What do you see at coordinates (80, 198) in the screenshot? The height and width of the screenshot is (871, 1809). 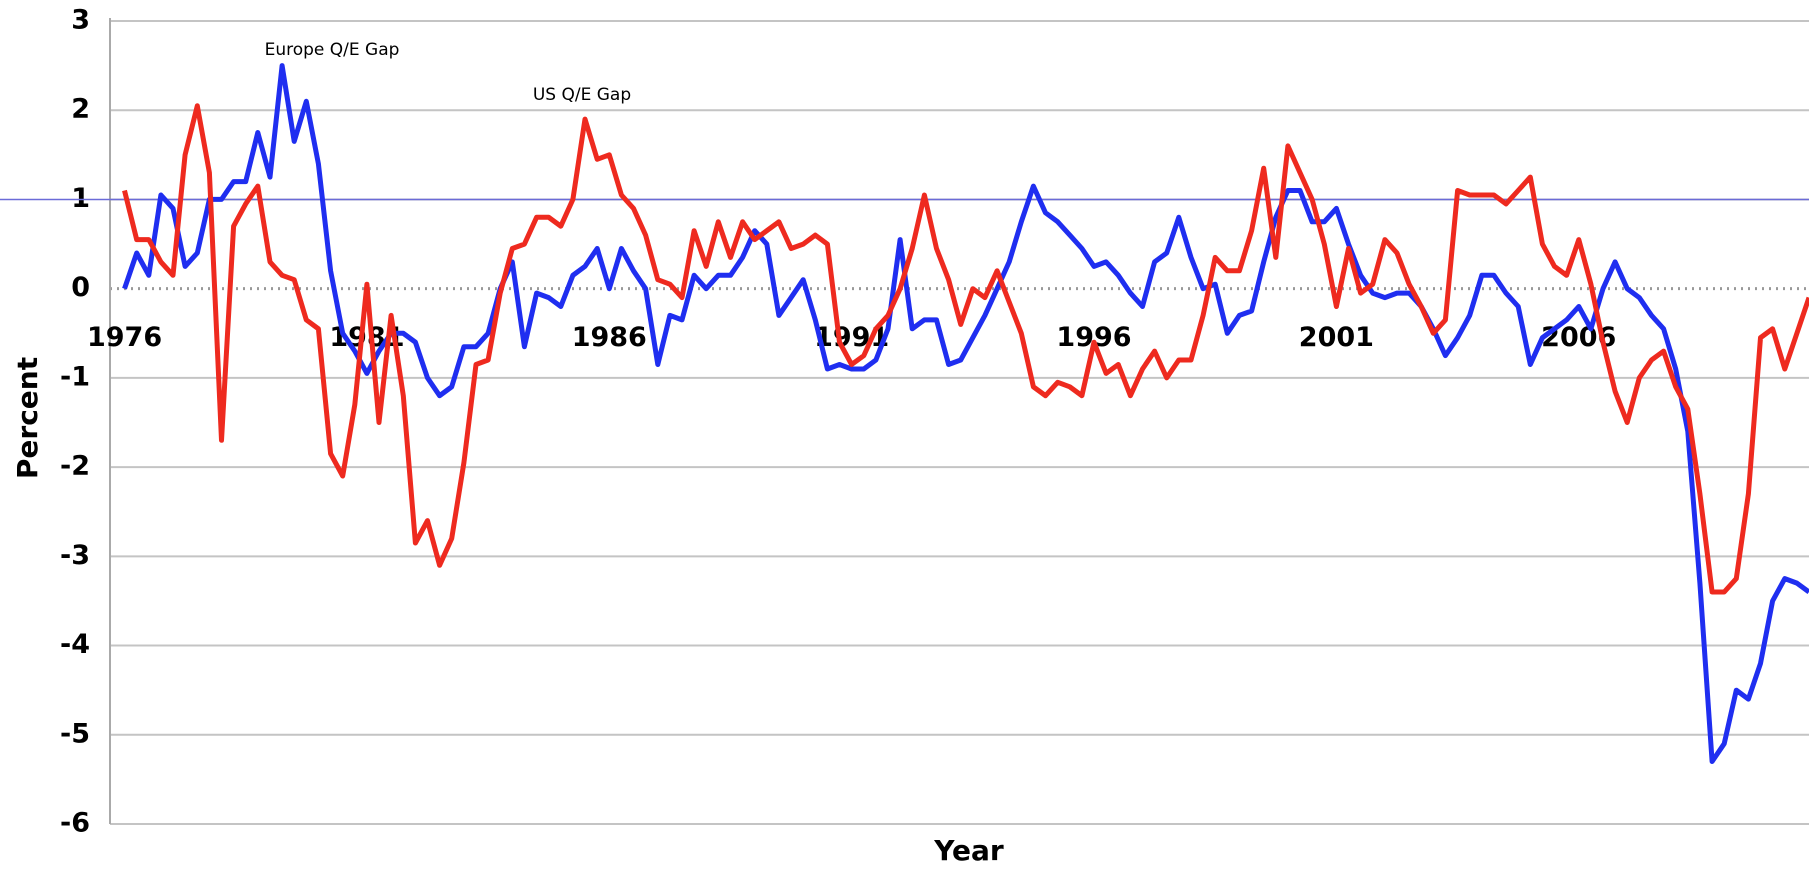 I see `y-tick-label: 1` at bounding box center [80, 198].